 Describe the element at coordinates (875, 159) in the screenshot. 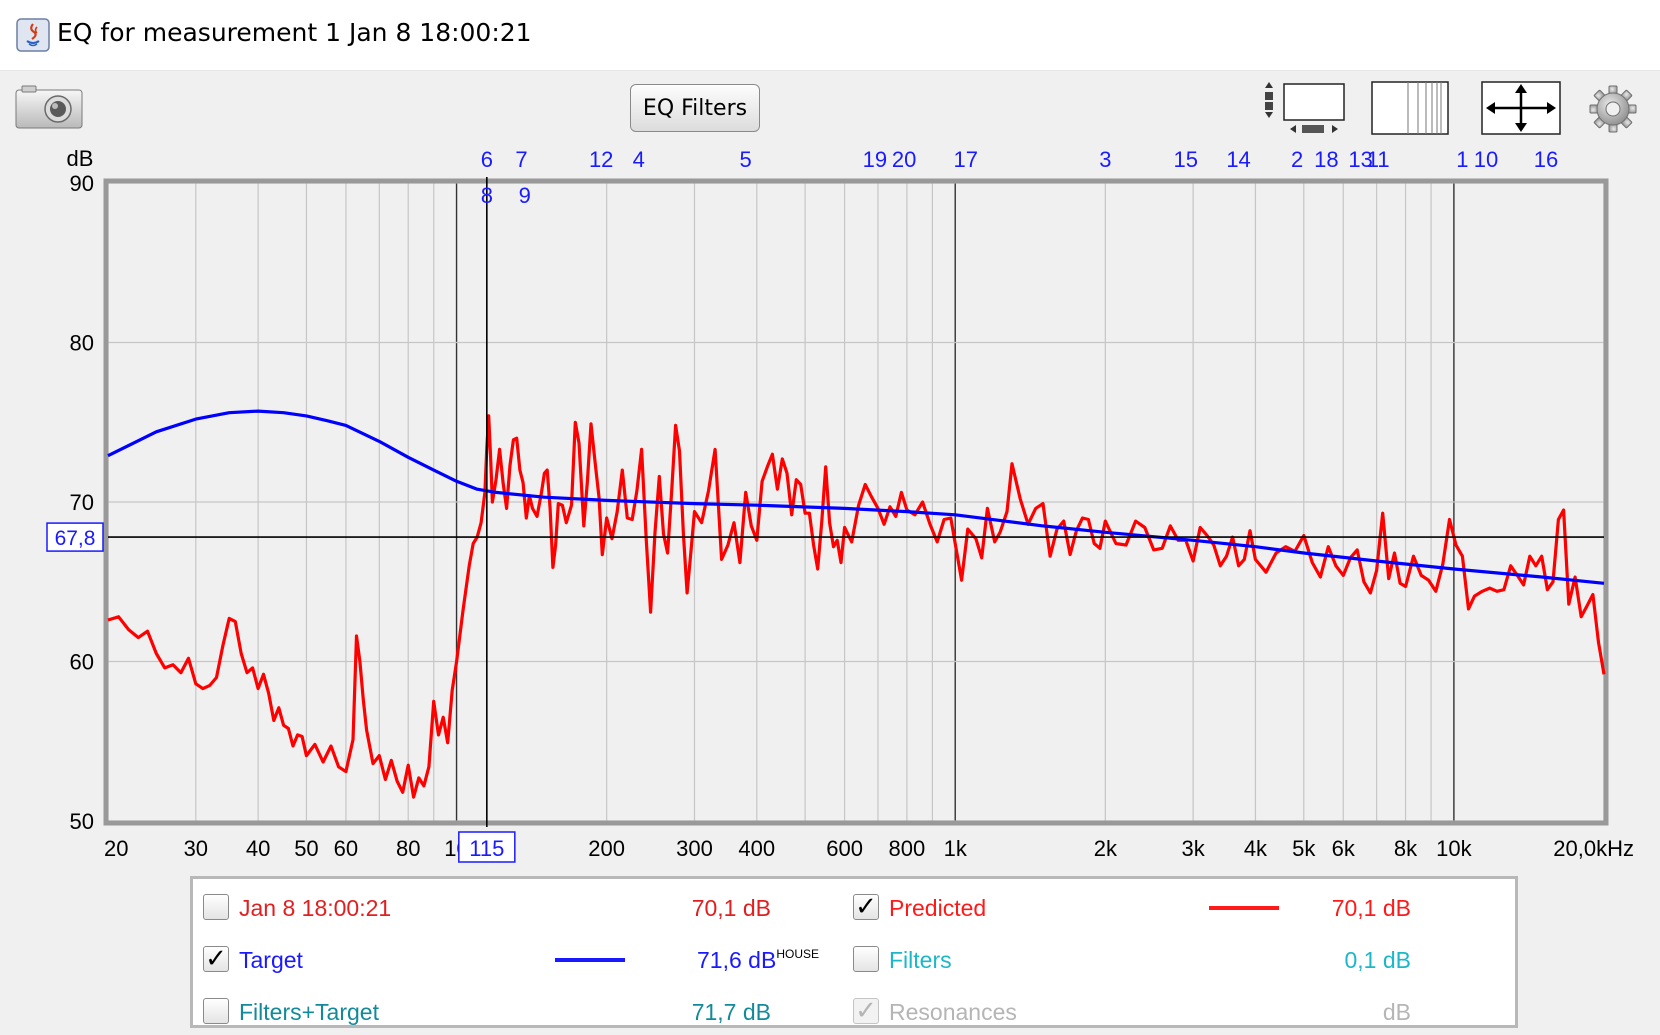

I see `filter-marker: 19` at that location.